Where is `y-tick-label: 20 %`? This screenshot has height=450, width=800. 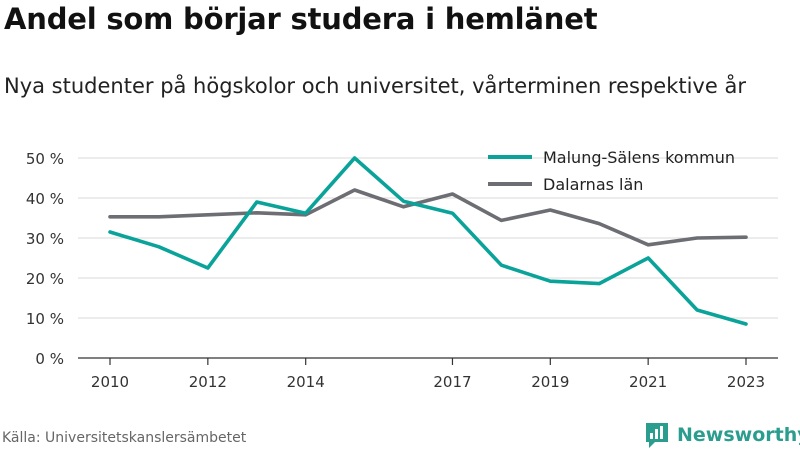
y-tick-label: 20 % is located at coordinates (45, 279).